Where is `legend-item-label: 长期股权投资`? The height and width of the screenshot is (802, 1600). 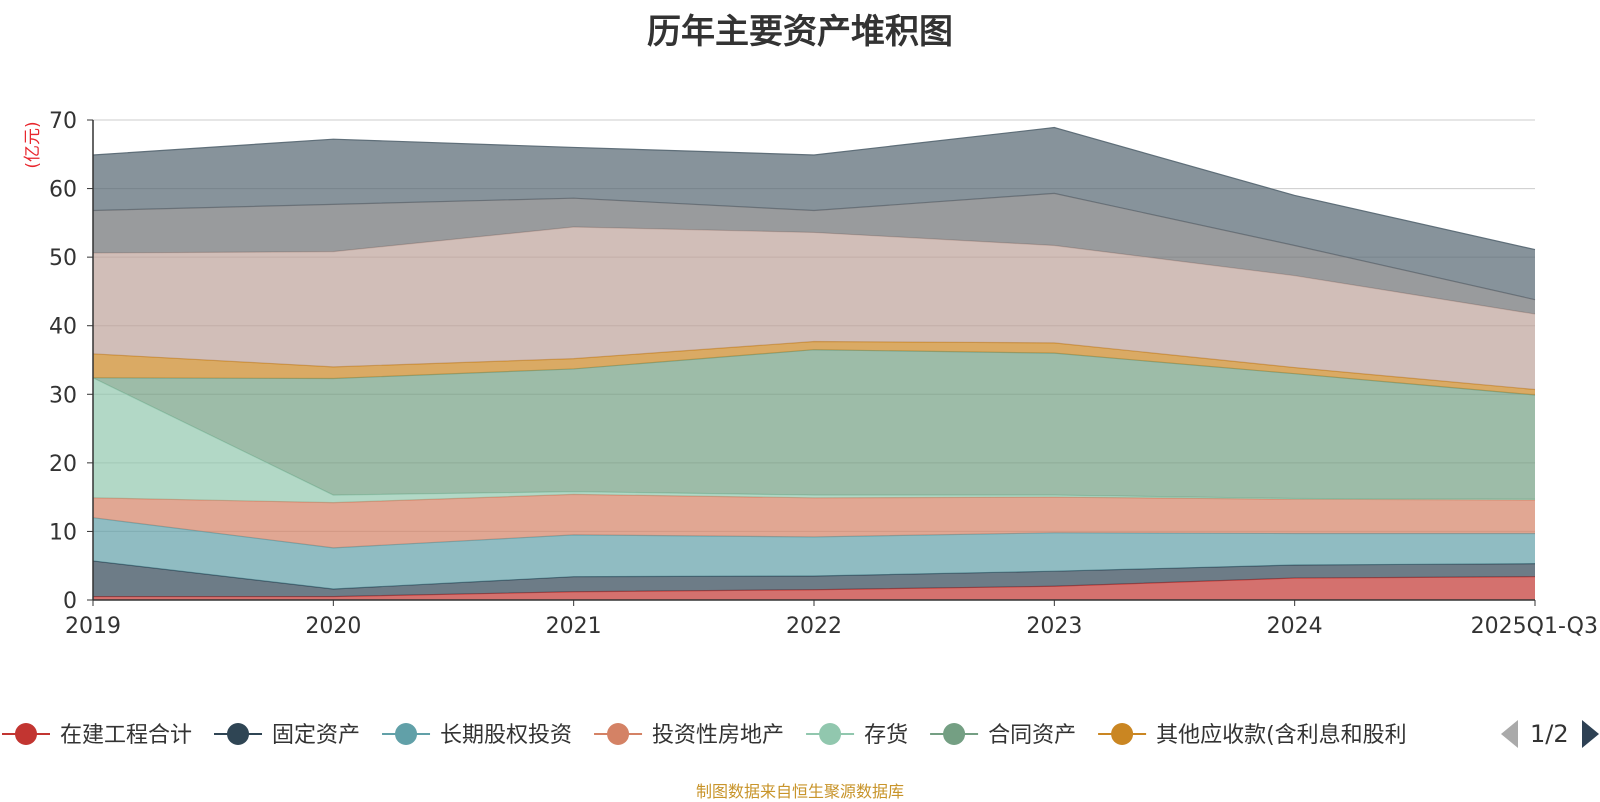 legend-item-label: 长期股权投资 is located at coordinates (506, 735).